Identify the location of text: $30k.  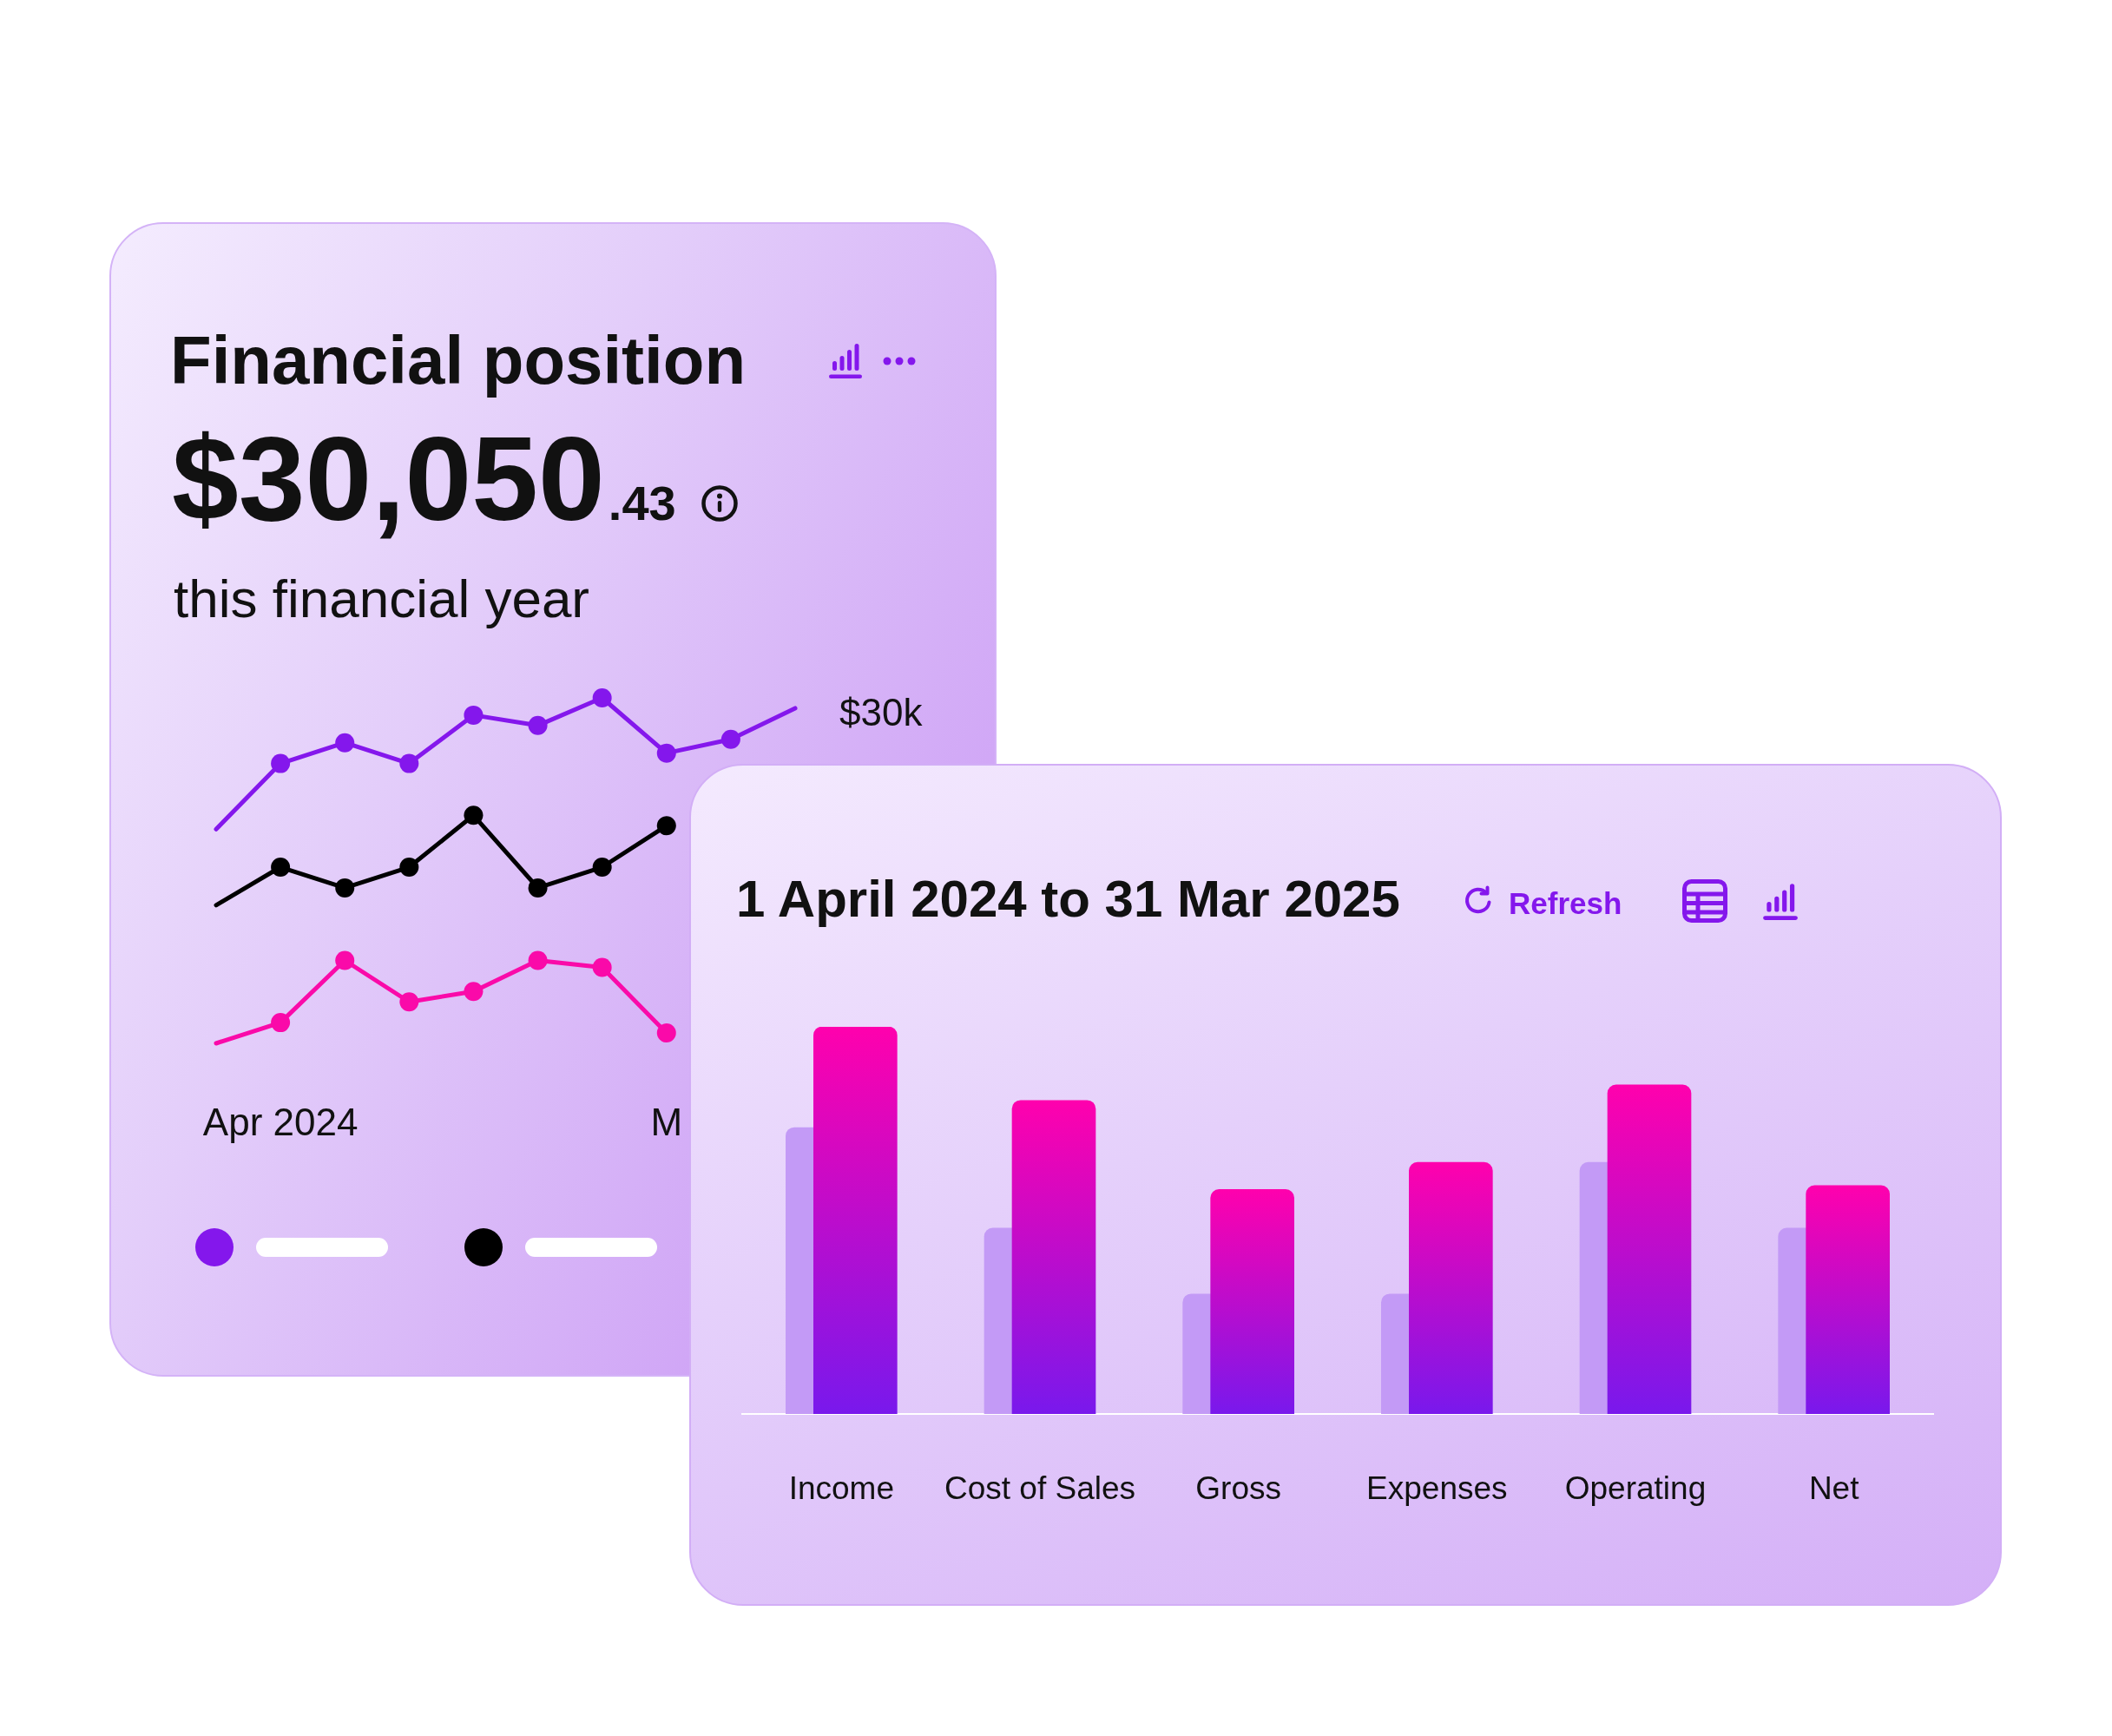
(881, 712).